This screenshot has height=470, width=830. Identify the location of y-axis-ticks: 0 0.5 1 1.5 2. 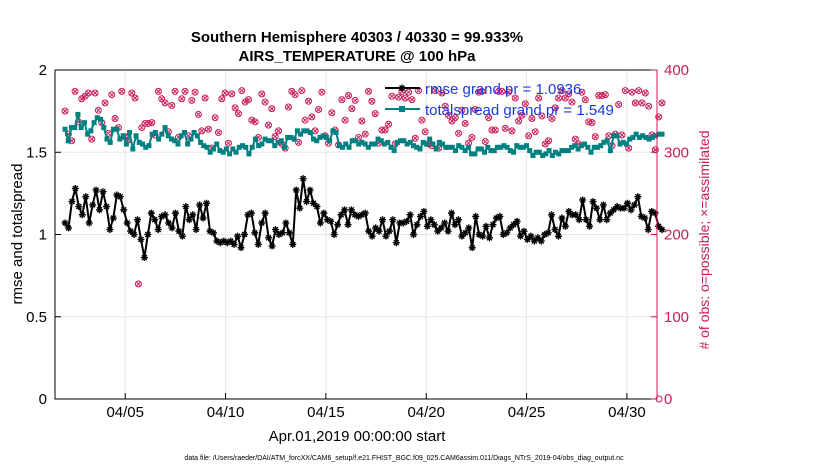
(43, 235).